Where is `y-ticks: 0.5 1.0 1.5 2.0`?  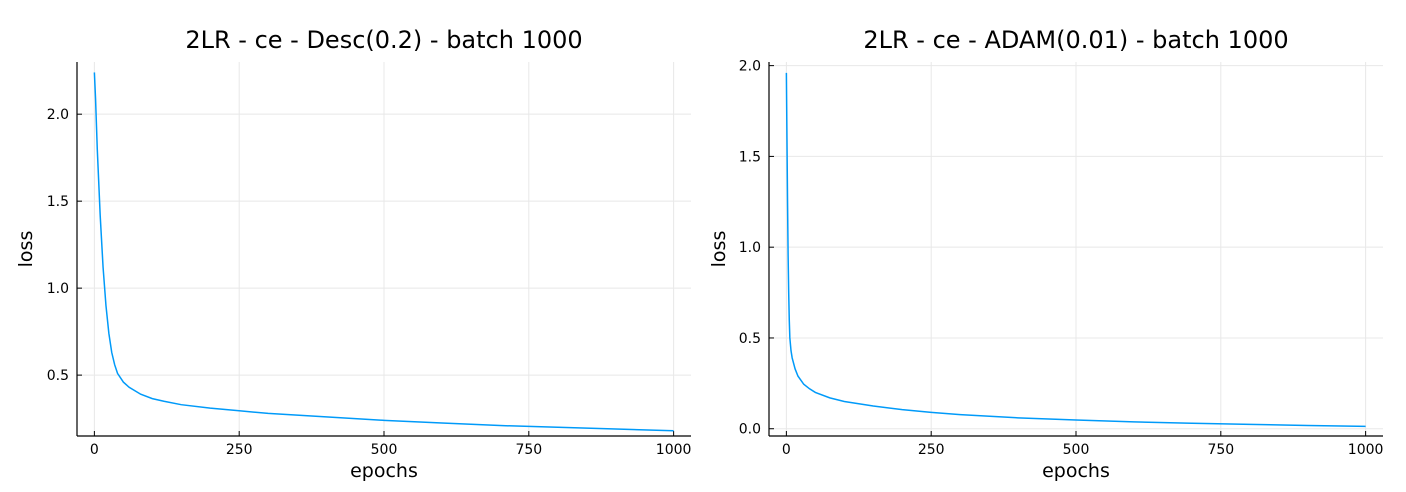
y-ticks: 0.5 1.0 1.5 2.0 is located at coordinates (64, 245).